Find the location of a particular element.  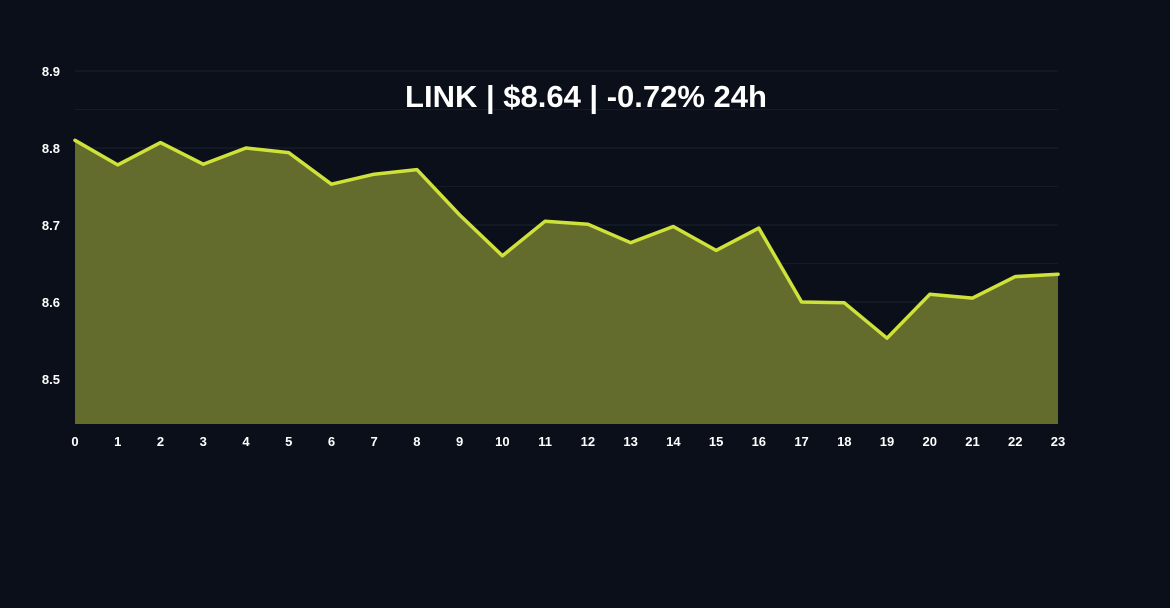

x-axis-ticks: 0 1 2 3 4 5 6 7 8 9 10 11 12 13 14 15 16 17 18 19 20 21 22 23 is located at coordinates (568, 441).